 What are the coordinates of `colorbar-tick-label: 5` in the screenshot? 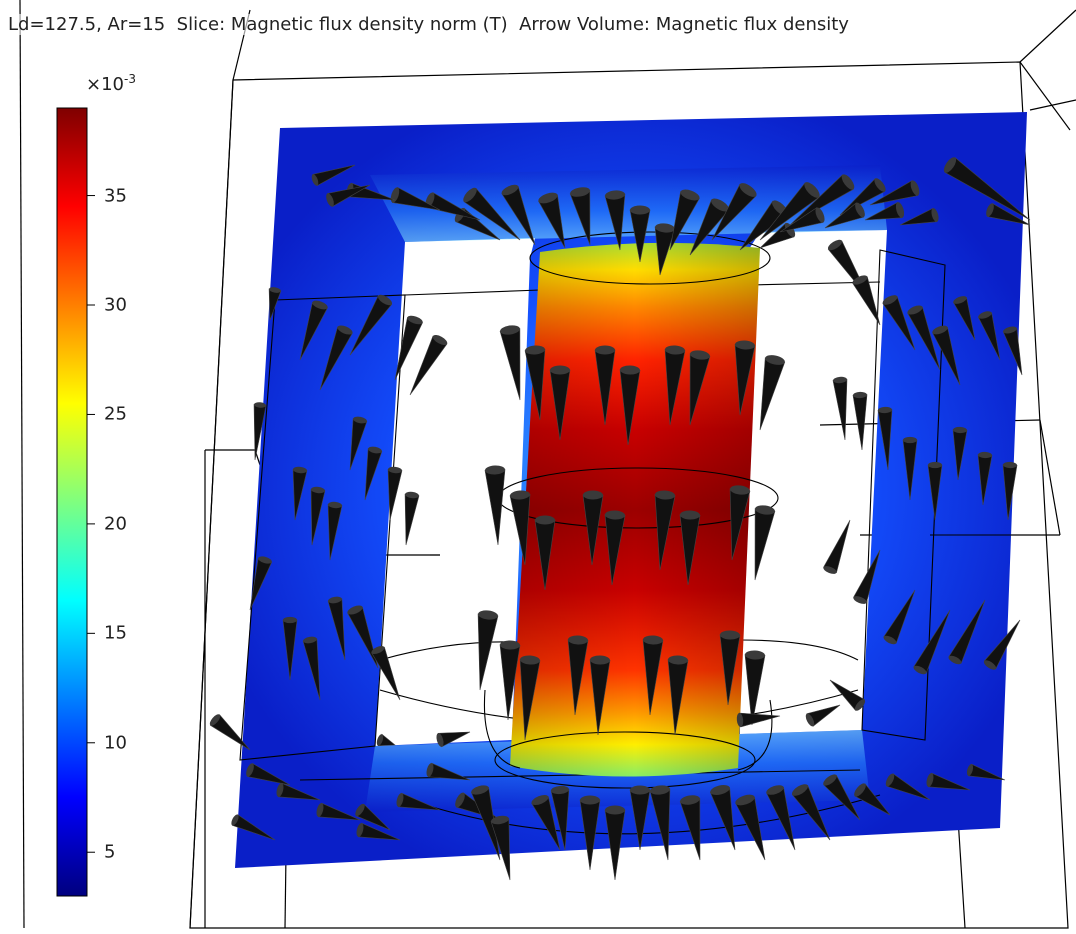 It's located at (110, 852).